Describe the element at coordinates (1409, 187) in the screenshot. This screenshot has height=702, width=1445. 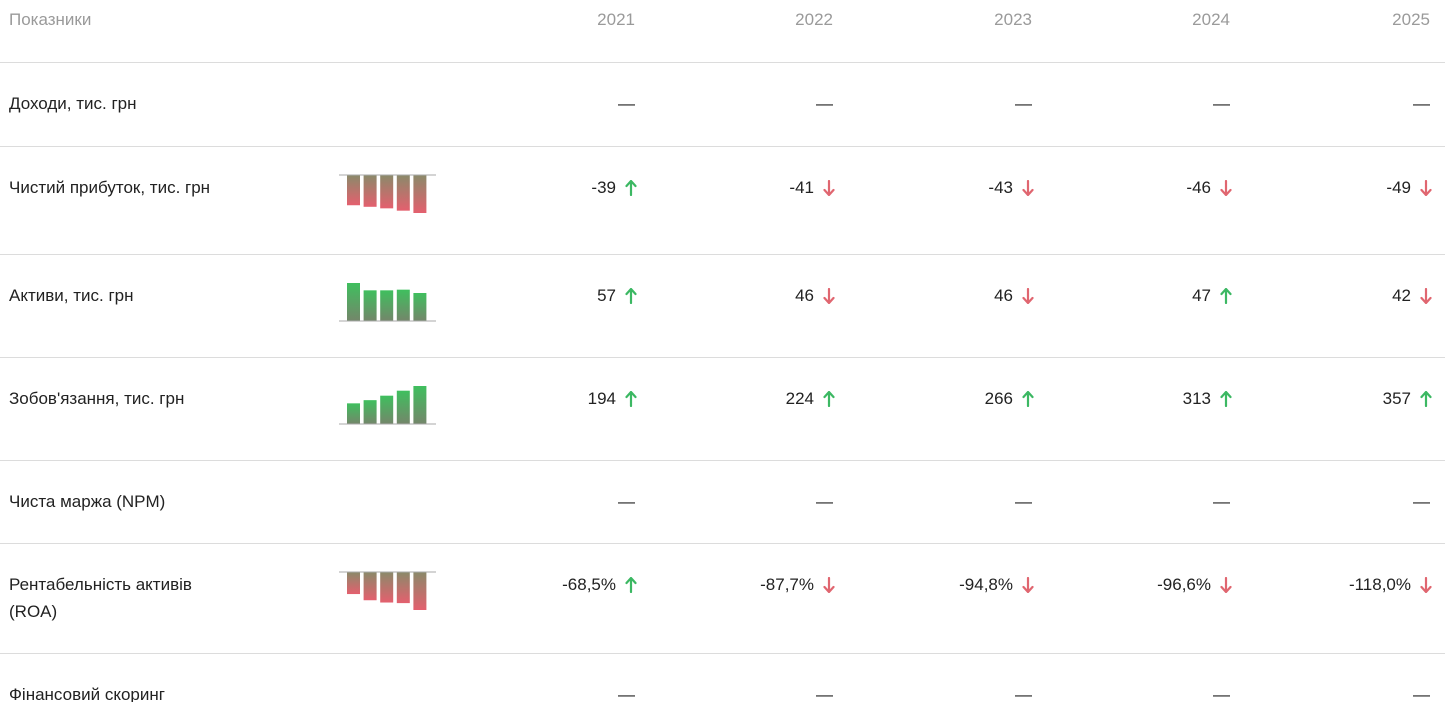
I see `value-cell: -49` at that location.